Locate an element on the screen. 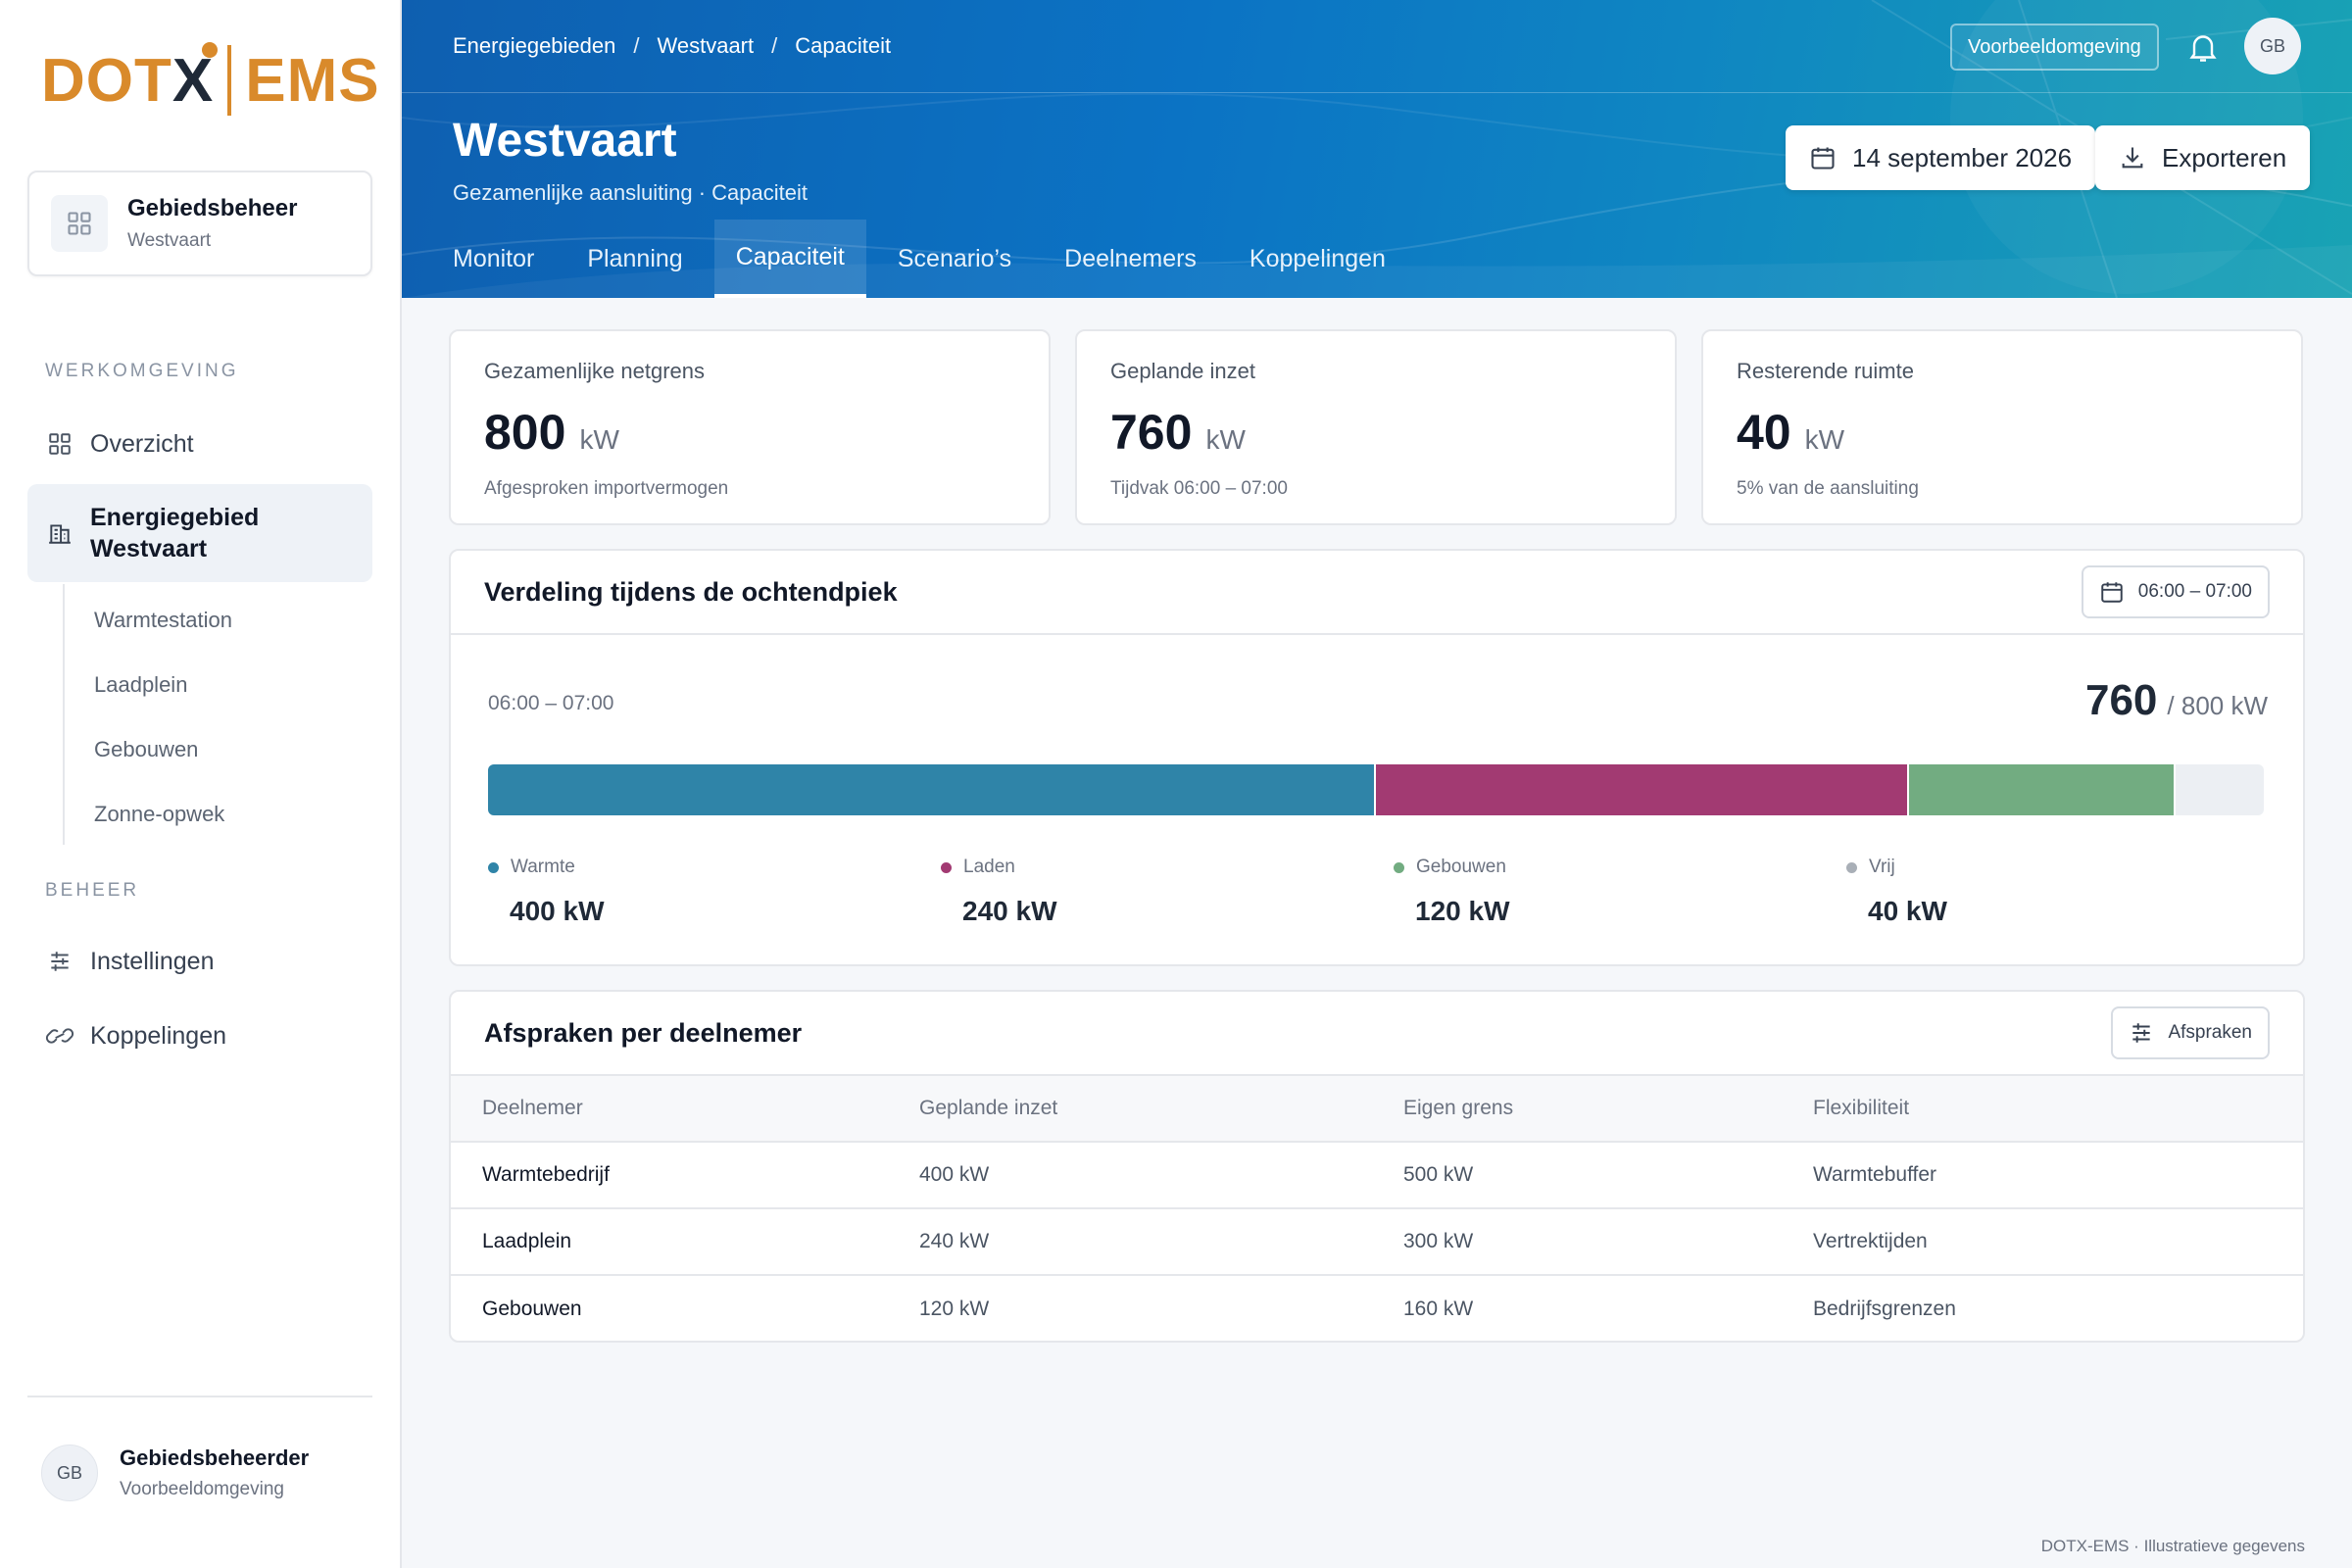 Image resolution: width=2352 pixels, height=1568 pixels. breadcrumb-capacity: Capaciteit is located at coordinates (843, 45).